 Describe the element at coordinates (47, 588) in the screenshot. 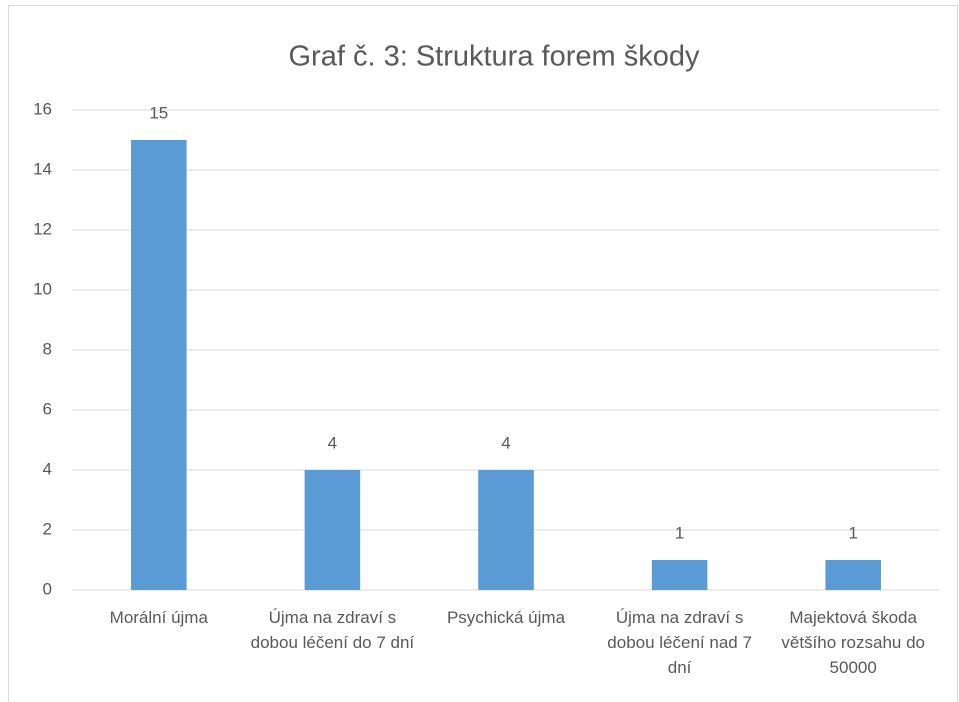

I see `y-tick-label: 0` at that location.